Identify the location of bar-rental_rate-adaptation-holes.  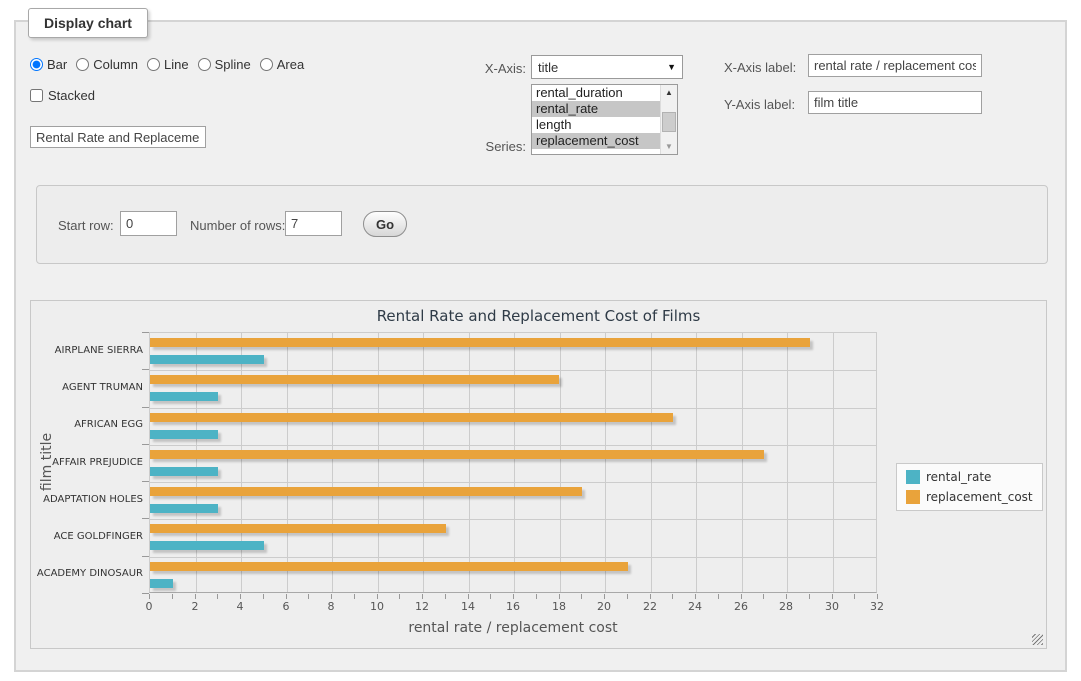
(184, 508).